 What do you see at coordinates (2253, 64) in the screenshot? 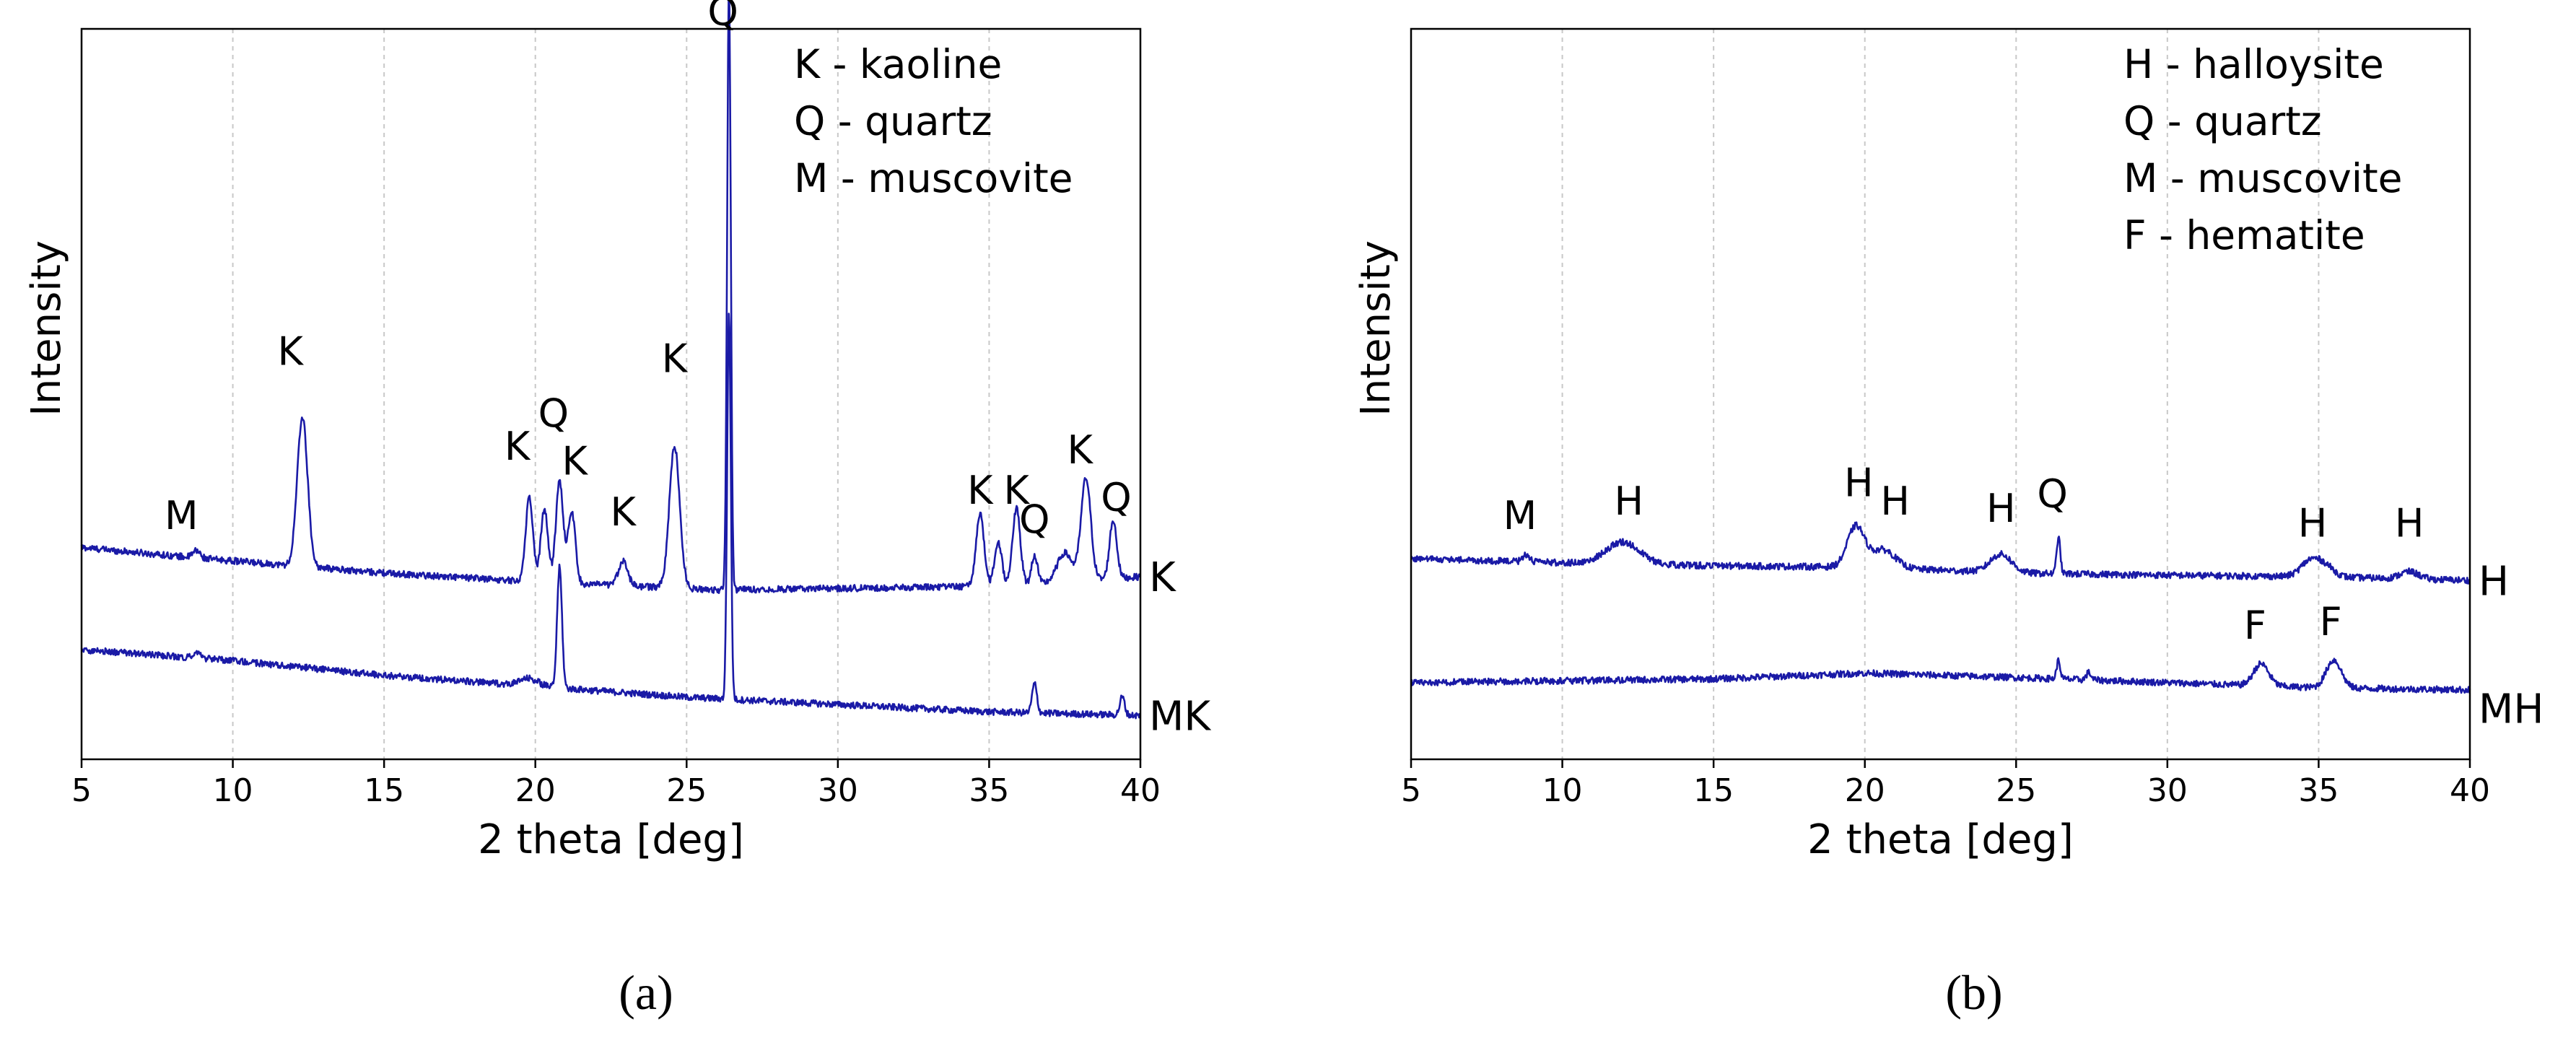
I see `legend-entry: H - halloysite` at bounding box center [2253, 64].